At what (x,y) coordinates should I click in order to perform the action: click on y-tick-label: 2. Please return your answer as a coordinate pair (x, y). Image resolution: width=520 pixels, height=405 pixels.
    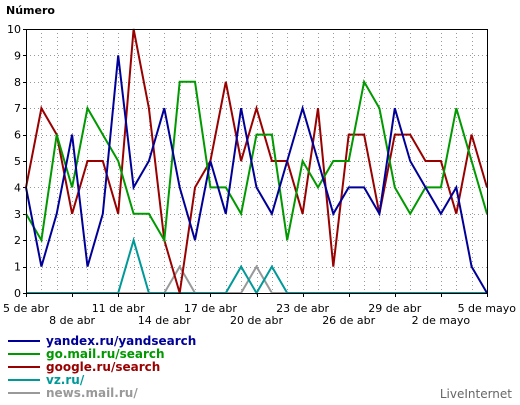
    Looking at the image, I should click on (17, 240).